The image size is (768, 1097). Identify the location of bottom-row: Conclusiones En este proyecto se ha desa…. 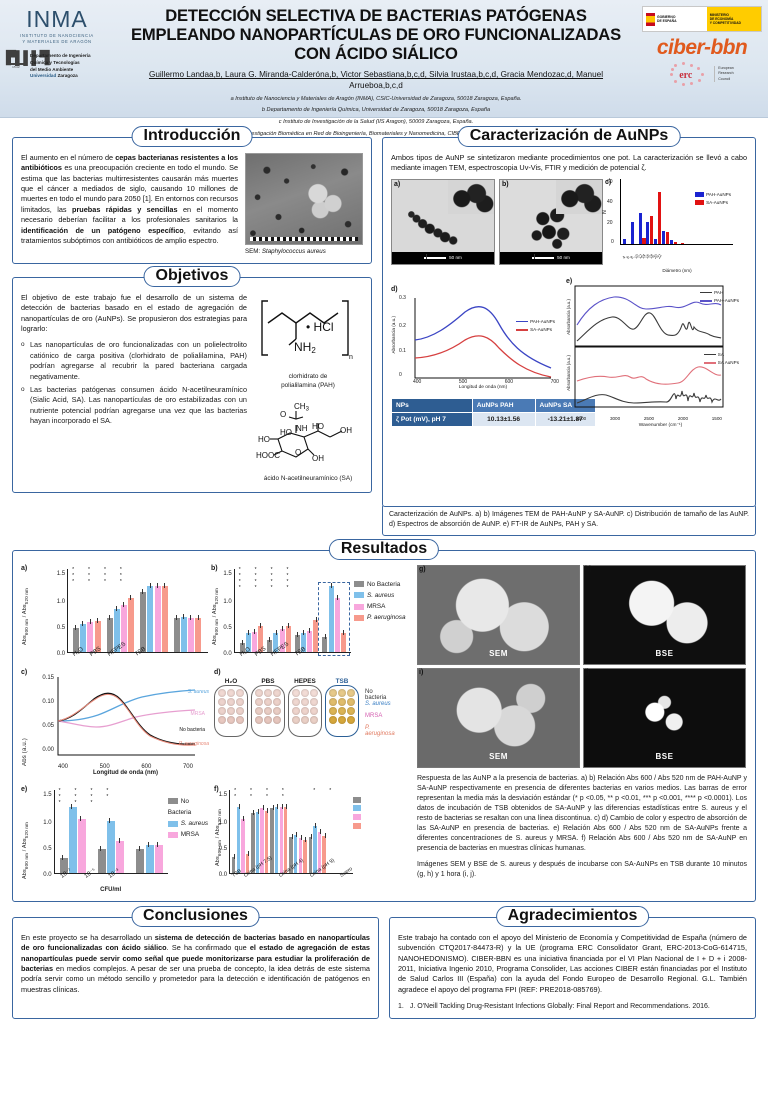
(384, 962).